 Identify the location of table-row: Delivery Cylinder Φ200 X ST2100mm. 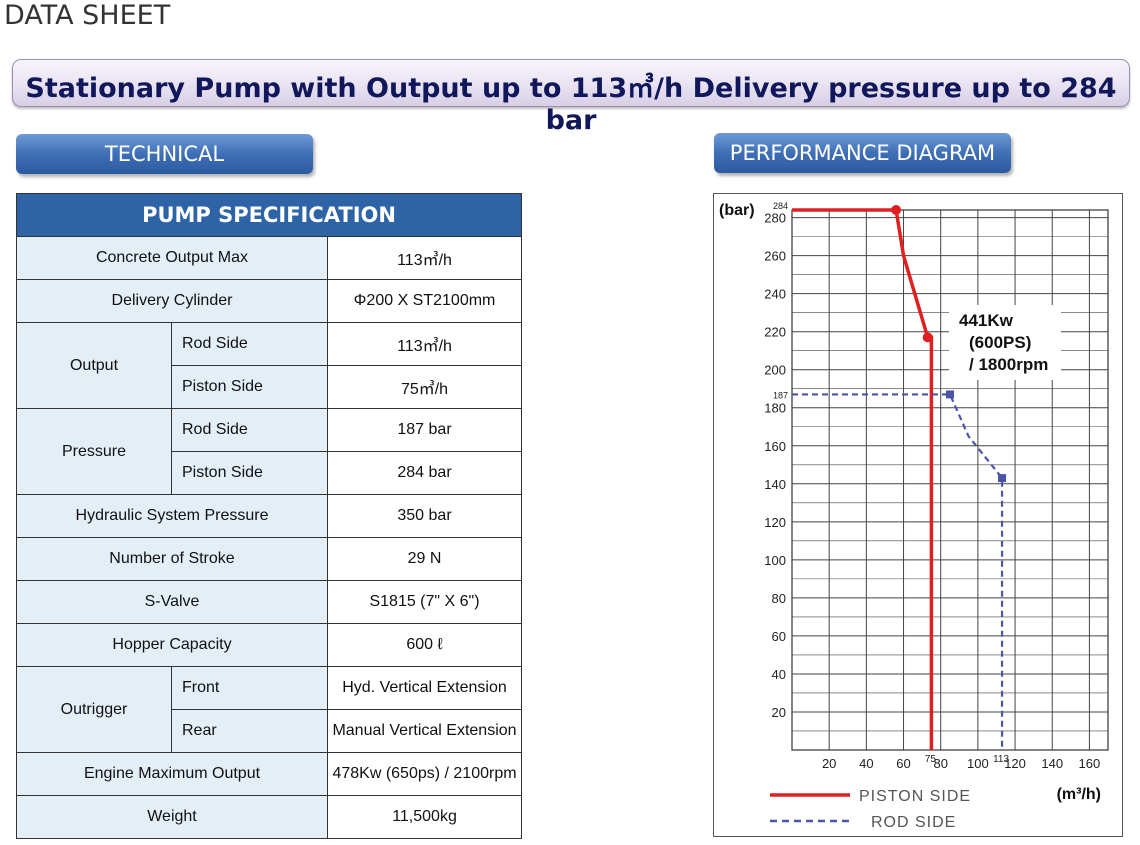
(269, 301).